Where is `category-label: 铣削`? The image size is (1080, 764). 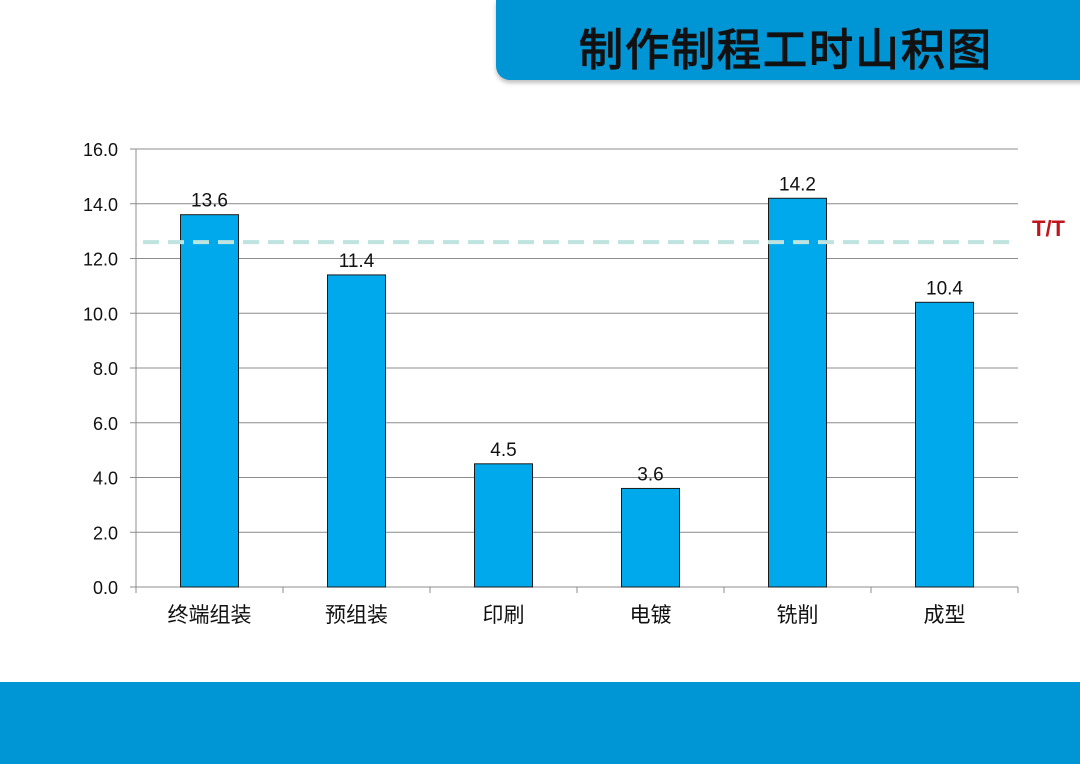 category-label: 铣削 is located at coordinates (798, 615).